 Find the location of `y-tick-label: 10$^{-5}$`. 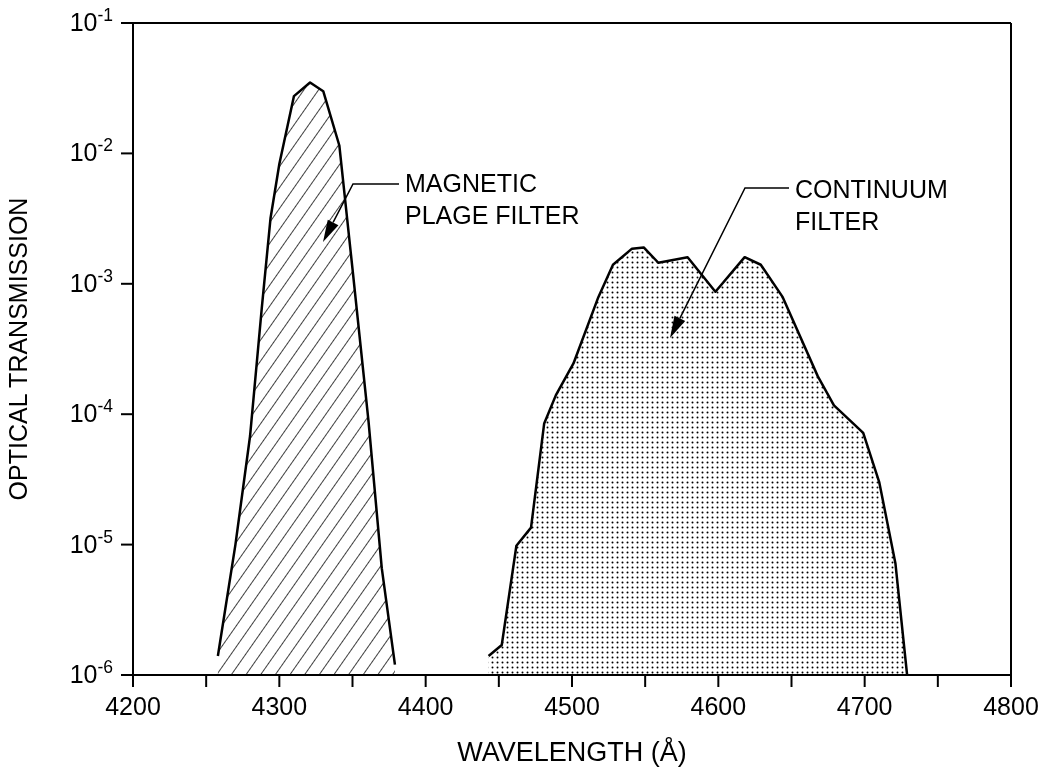

y-tick-label: 10$^{-5}$ is located at coordinates (91, 542).